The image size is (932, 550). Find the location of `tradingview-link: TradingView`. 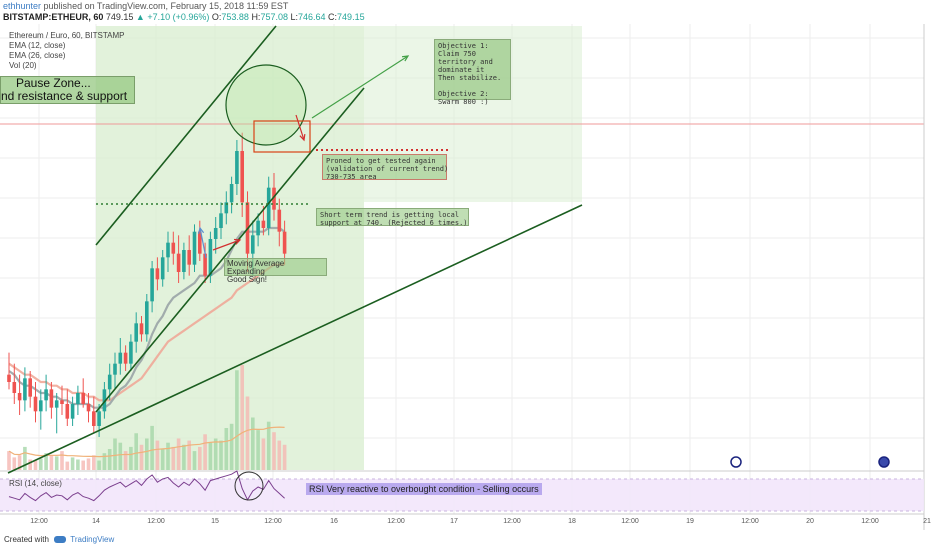

tradingview-link: TradingView is located at coordinates (92, 539).